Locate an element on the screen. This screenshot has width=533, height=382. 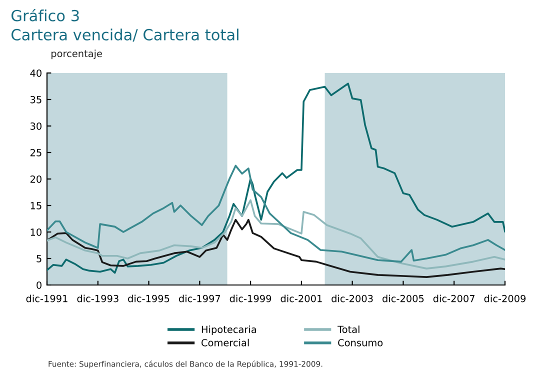
x-tick-label: dic-1991 is located at coordinates (47, 298).